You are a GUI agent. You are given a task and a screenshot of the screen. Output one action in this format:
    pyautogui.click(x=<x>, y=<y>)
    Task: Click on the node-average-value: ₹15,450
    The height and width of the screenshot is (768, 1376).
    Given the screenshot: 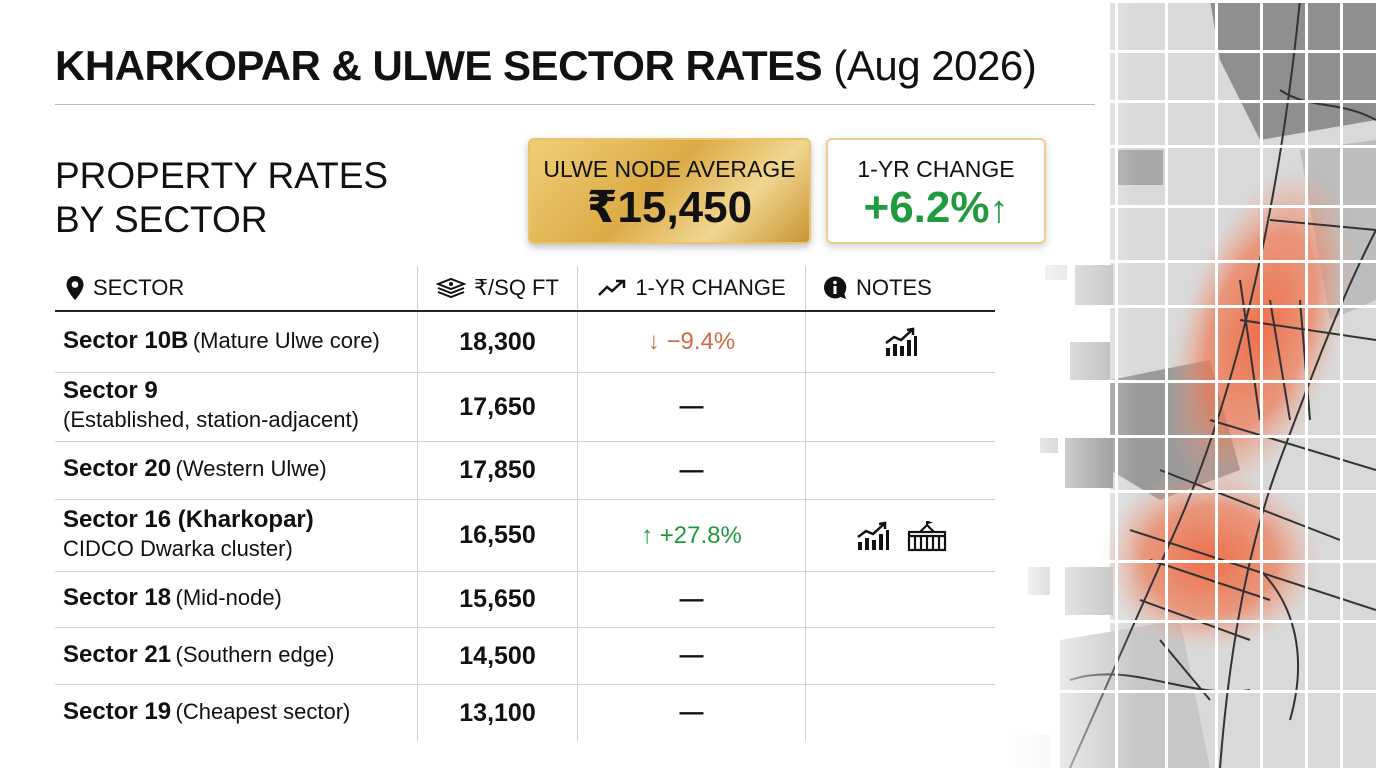 What is the action you would take?
    pyautogui.click(x=669, y=207)
    